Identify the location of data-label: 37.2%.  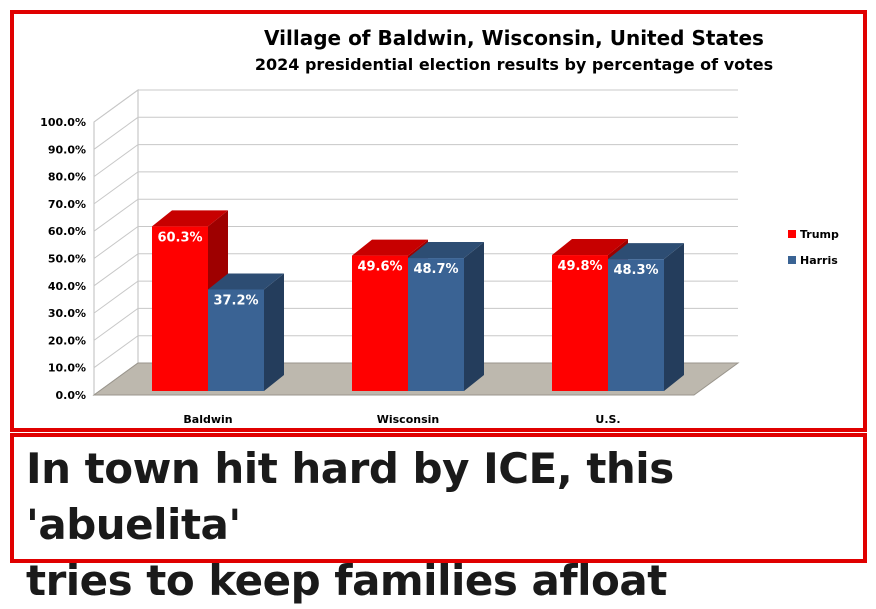
(235, 300).